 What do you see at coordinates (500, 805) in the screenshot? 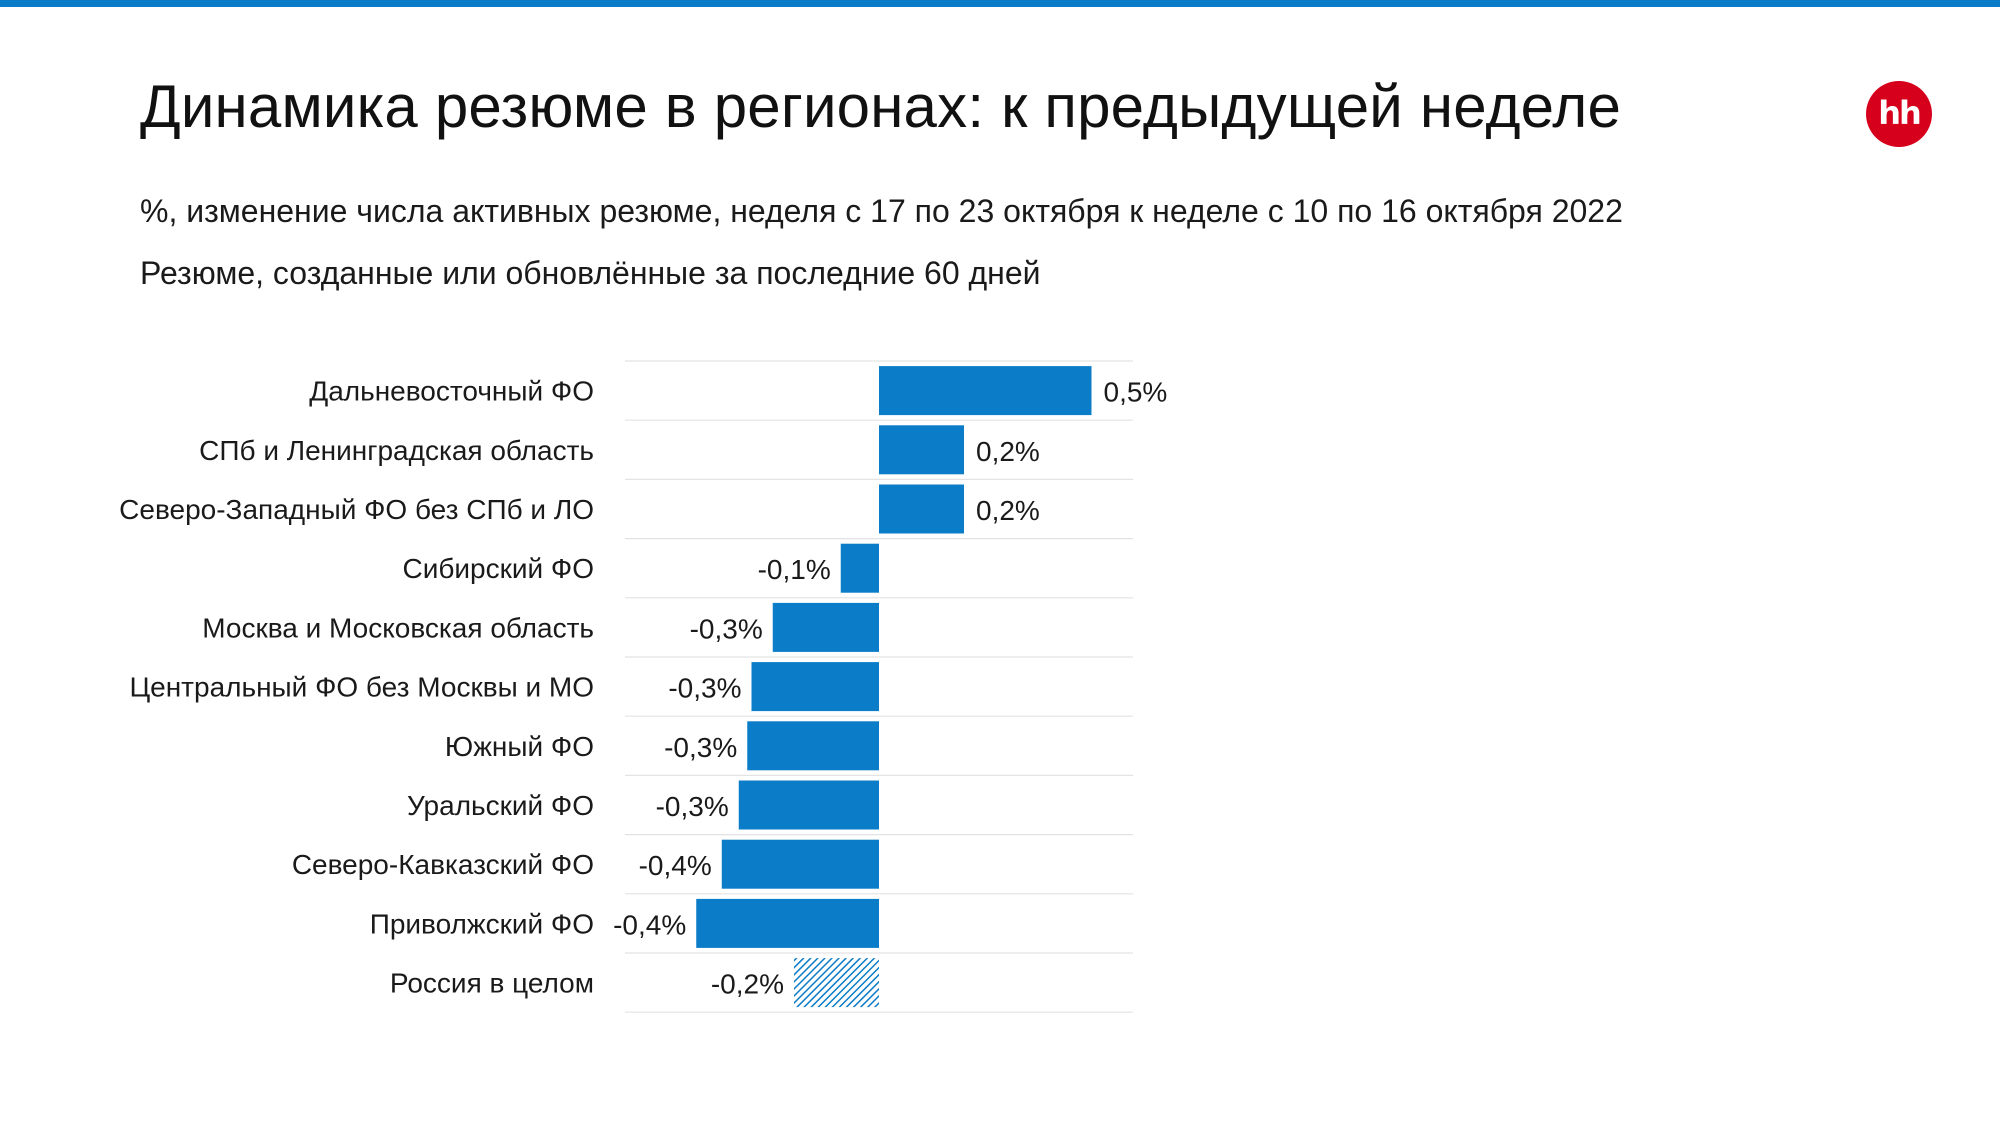
I see `category-label: Уральский ФО` at bounding box center [500, 805].